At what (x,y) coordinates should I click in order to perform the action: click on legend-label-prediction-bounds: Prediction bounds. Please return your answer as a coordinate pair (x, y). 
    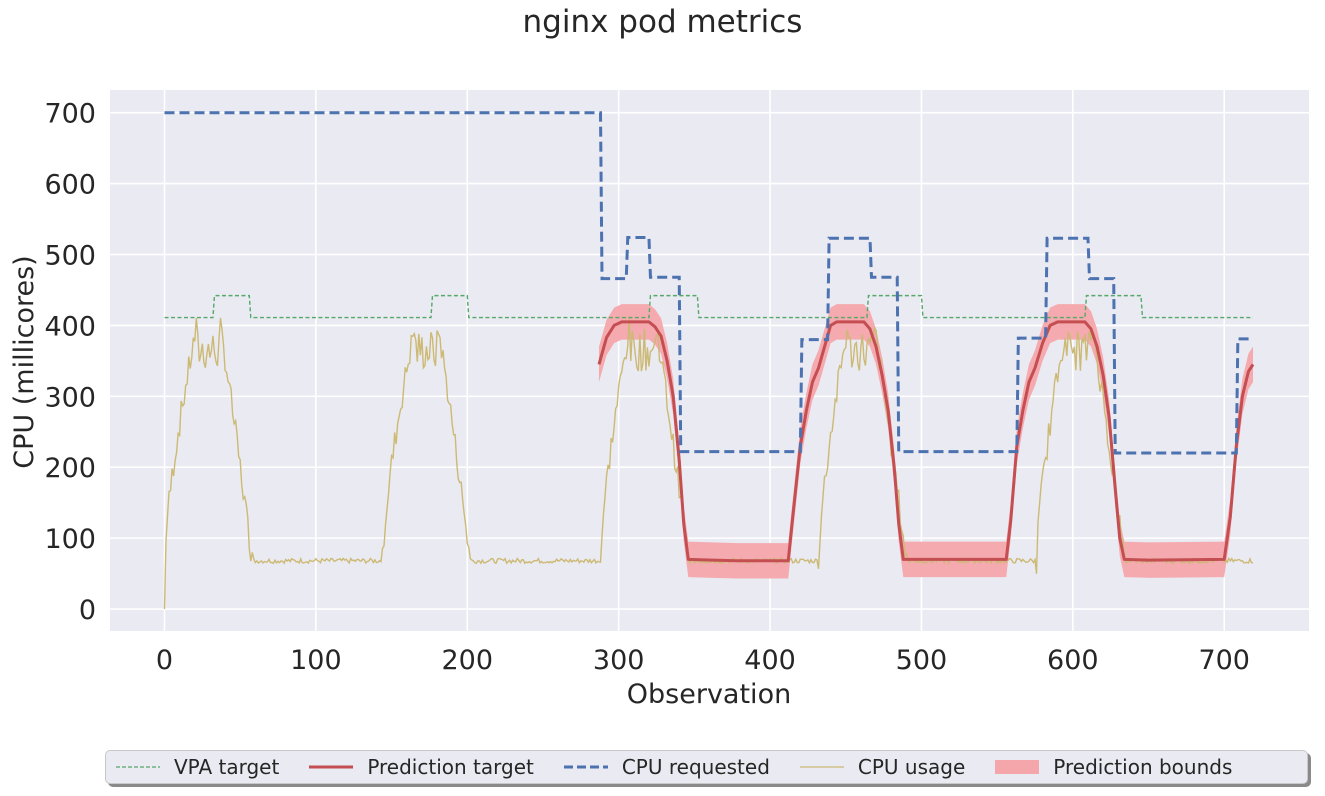
    Looking at the image, I should click on (1143, 767).